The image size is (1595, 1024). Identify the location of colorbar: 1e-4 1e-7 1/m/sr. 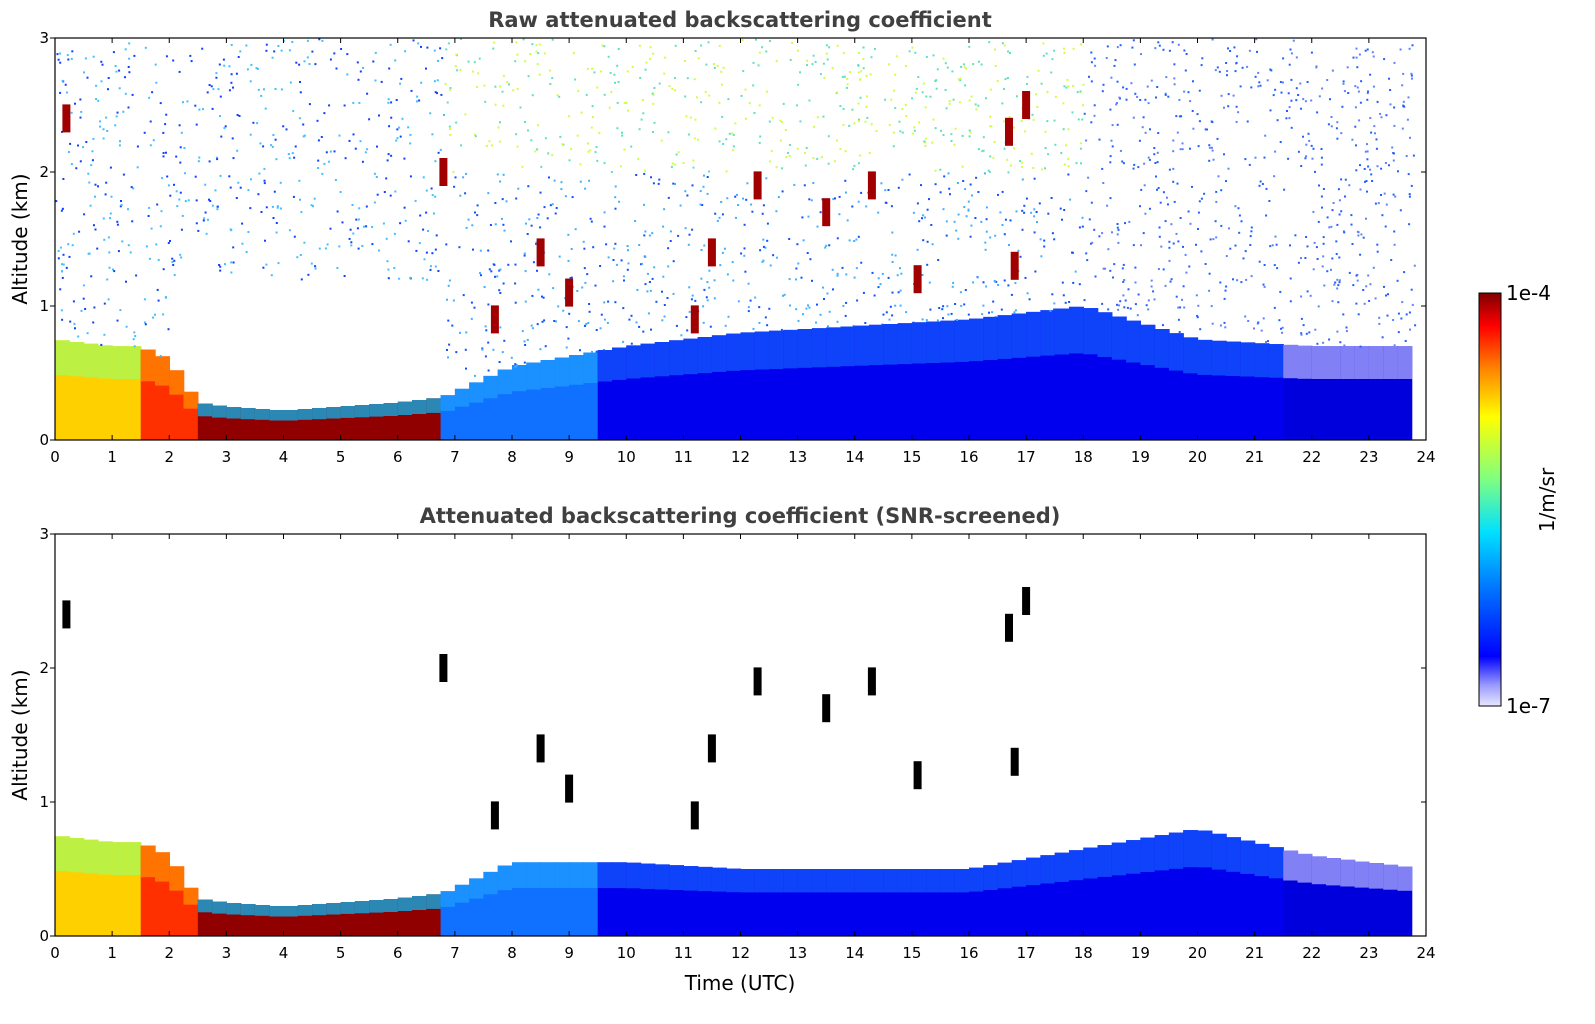
(1518, 499).